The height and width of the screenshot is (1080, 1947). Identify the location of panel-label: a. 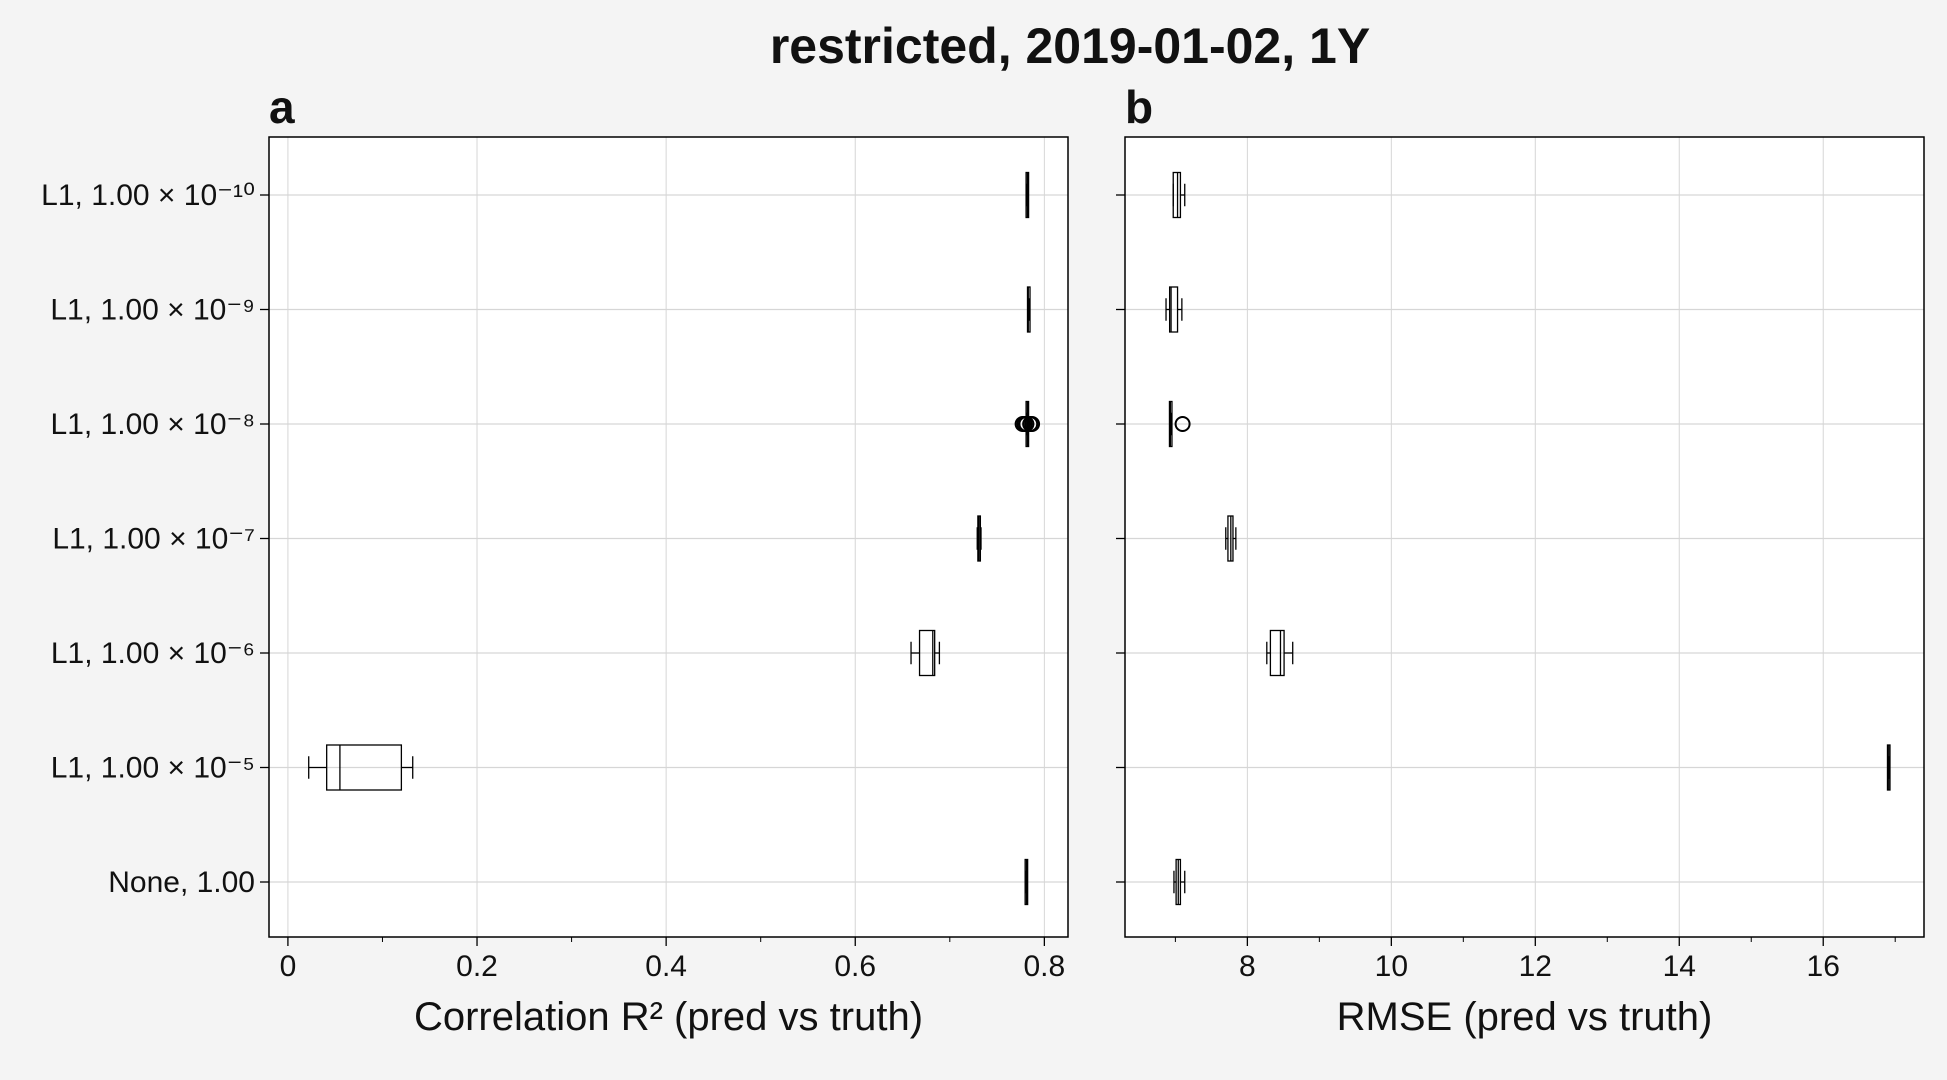
(282, 107).